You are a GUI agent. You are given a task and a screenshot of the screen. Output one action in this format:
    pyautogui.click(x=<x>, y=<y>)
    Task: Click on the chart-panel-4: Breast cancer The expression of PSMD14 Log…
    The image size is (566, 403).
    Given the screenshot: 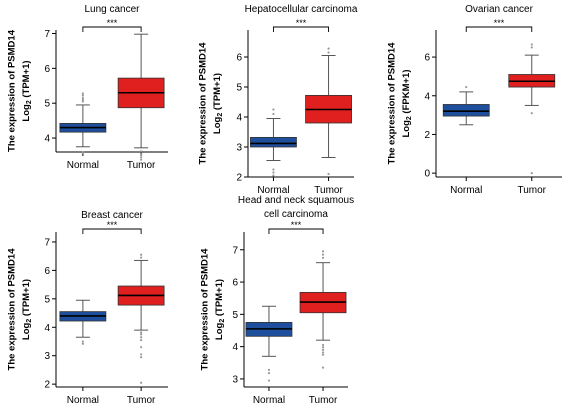 What is the action you would take?
    pyautogui.click(x=87, y=306)
    